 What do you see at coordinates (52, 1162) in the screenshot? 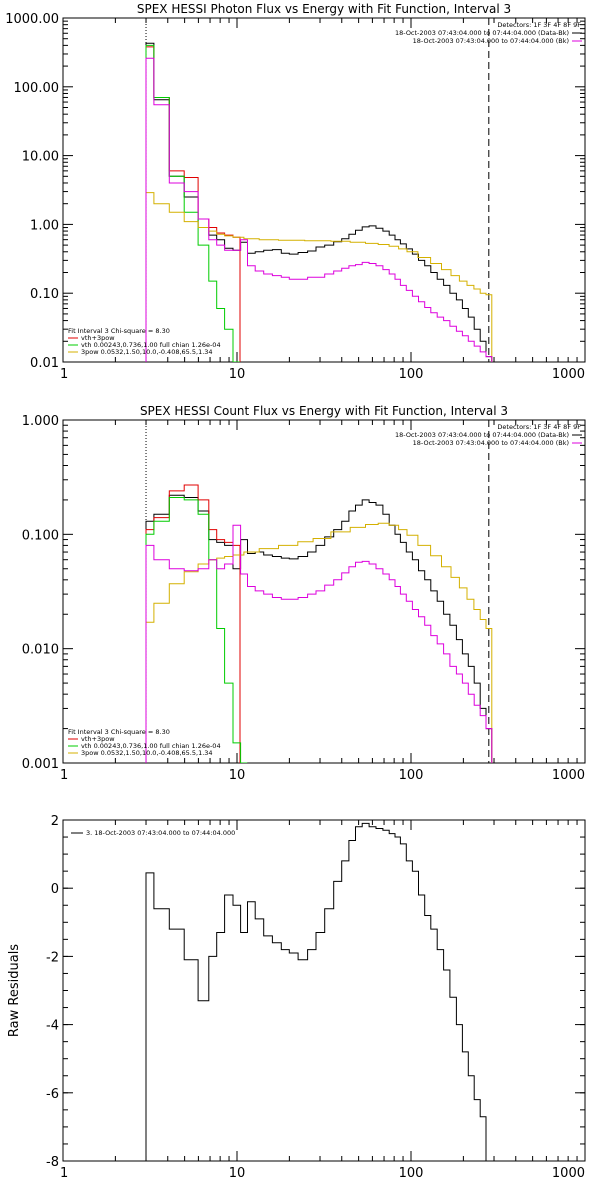
I see `residual-y-tick-label: -8` at bounding box center [52, 1162].